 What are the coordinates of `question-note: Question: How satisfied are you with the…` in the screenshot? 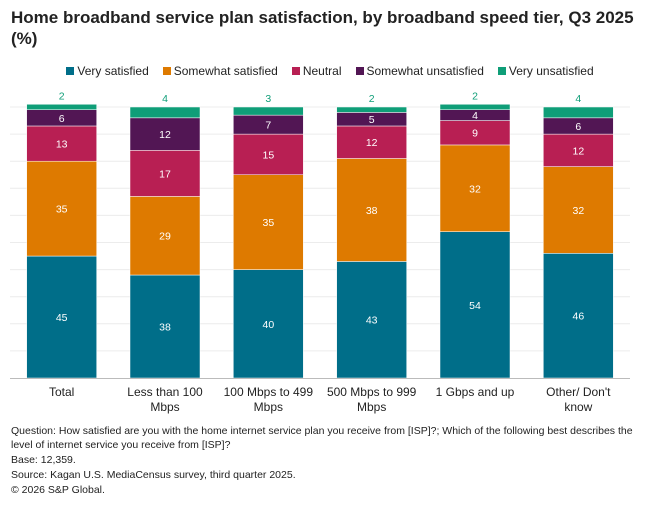 It's located at (322, 438).